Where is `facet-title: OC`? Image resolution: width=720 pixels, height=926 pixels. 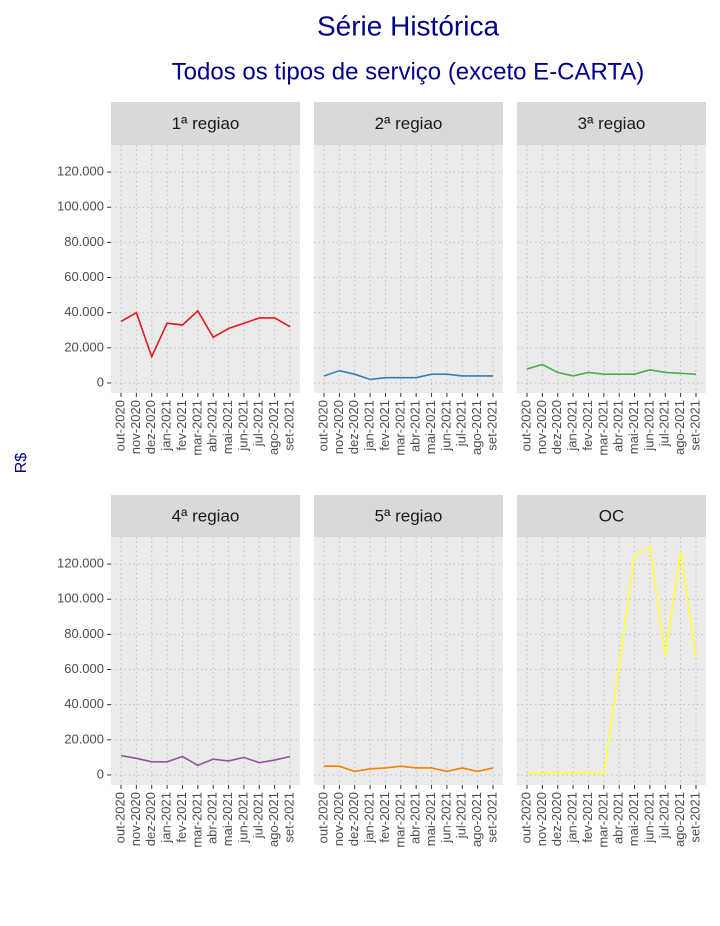 facet-title: OC is located at coordinates (612, 515).